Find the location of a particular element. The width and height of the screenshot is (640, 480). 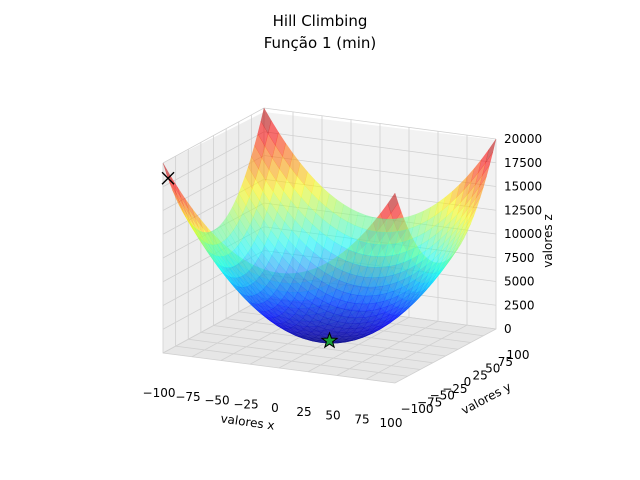

surface-patch is located at coordinates (266, 121).